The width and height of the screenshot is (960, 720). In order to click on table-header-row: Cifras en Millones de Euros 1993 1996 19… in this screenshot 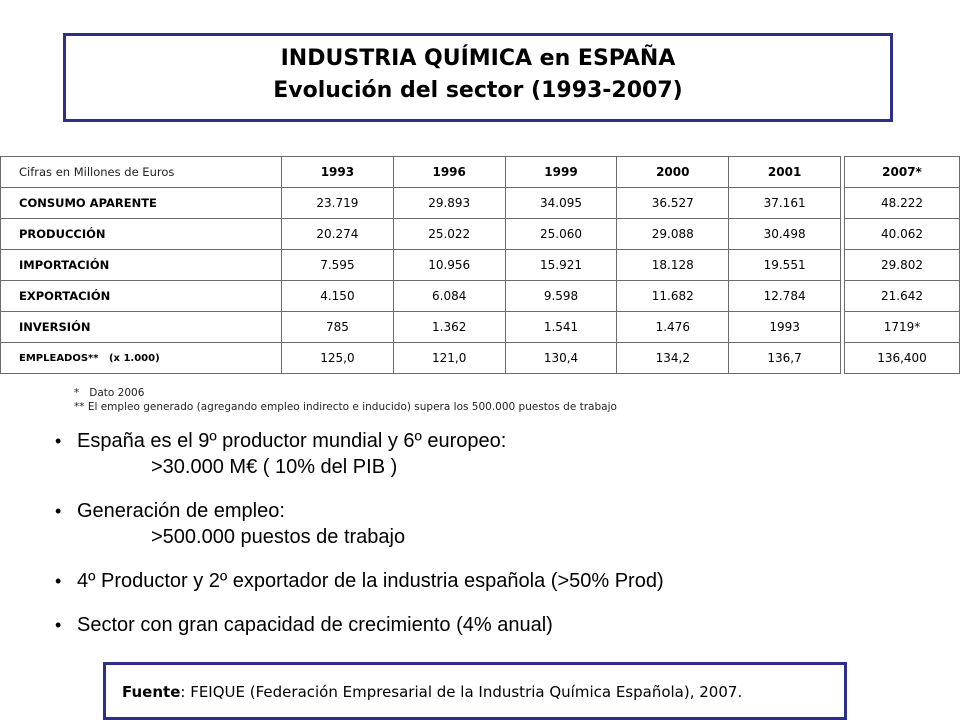, I will do `click(420, 172)`.